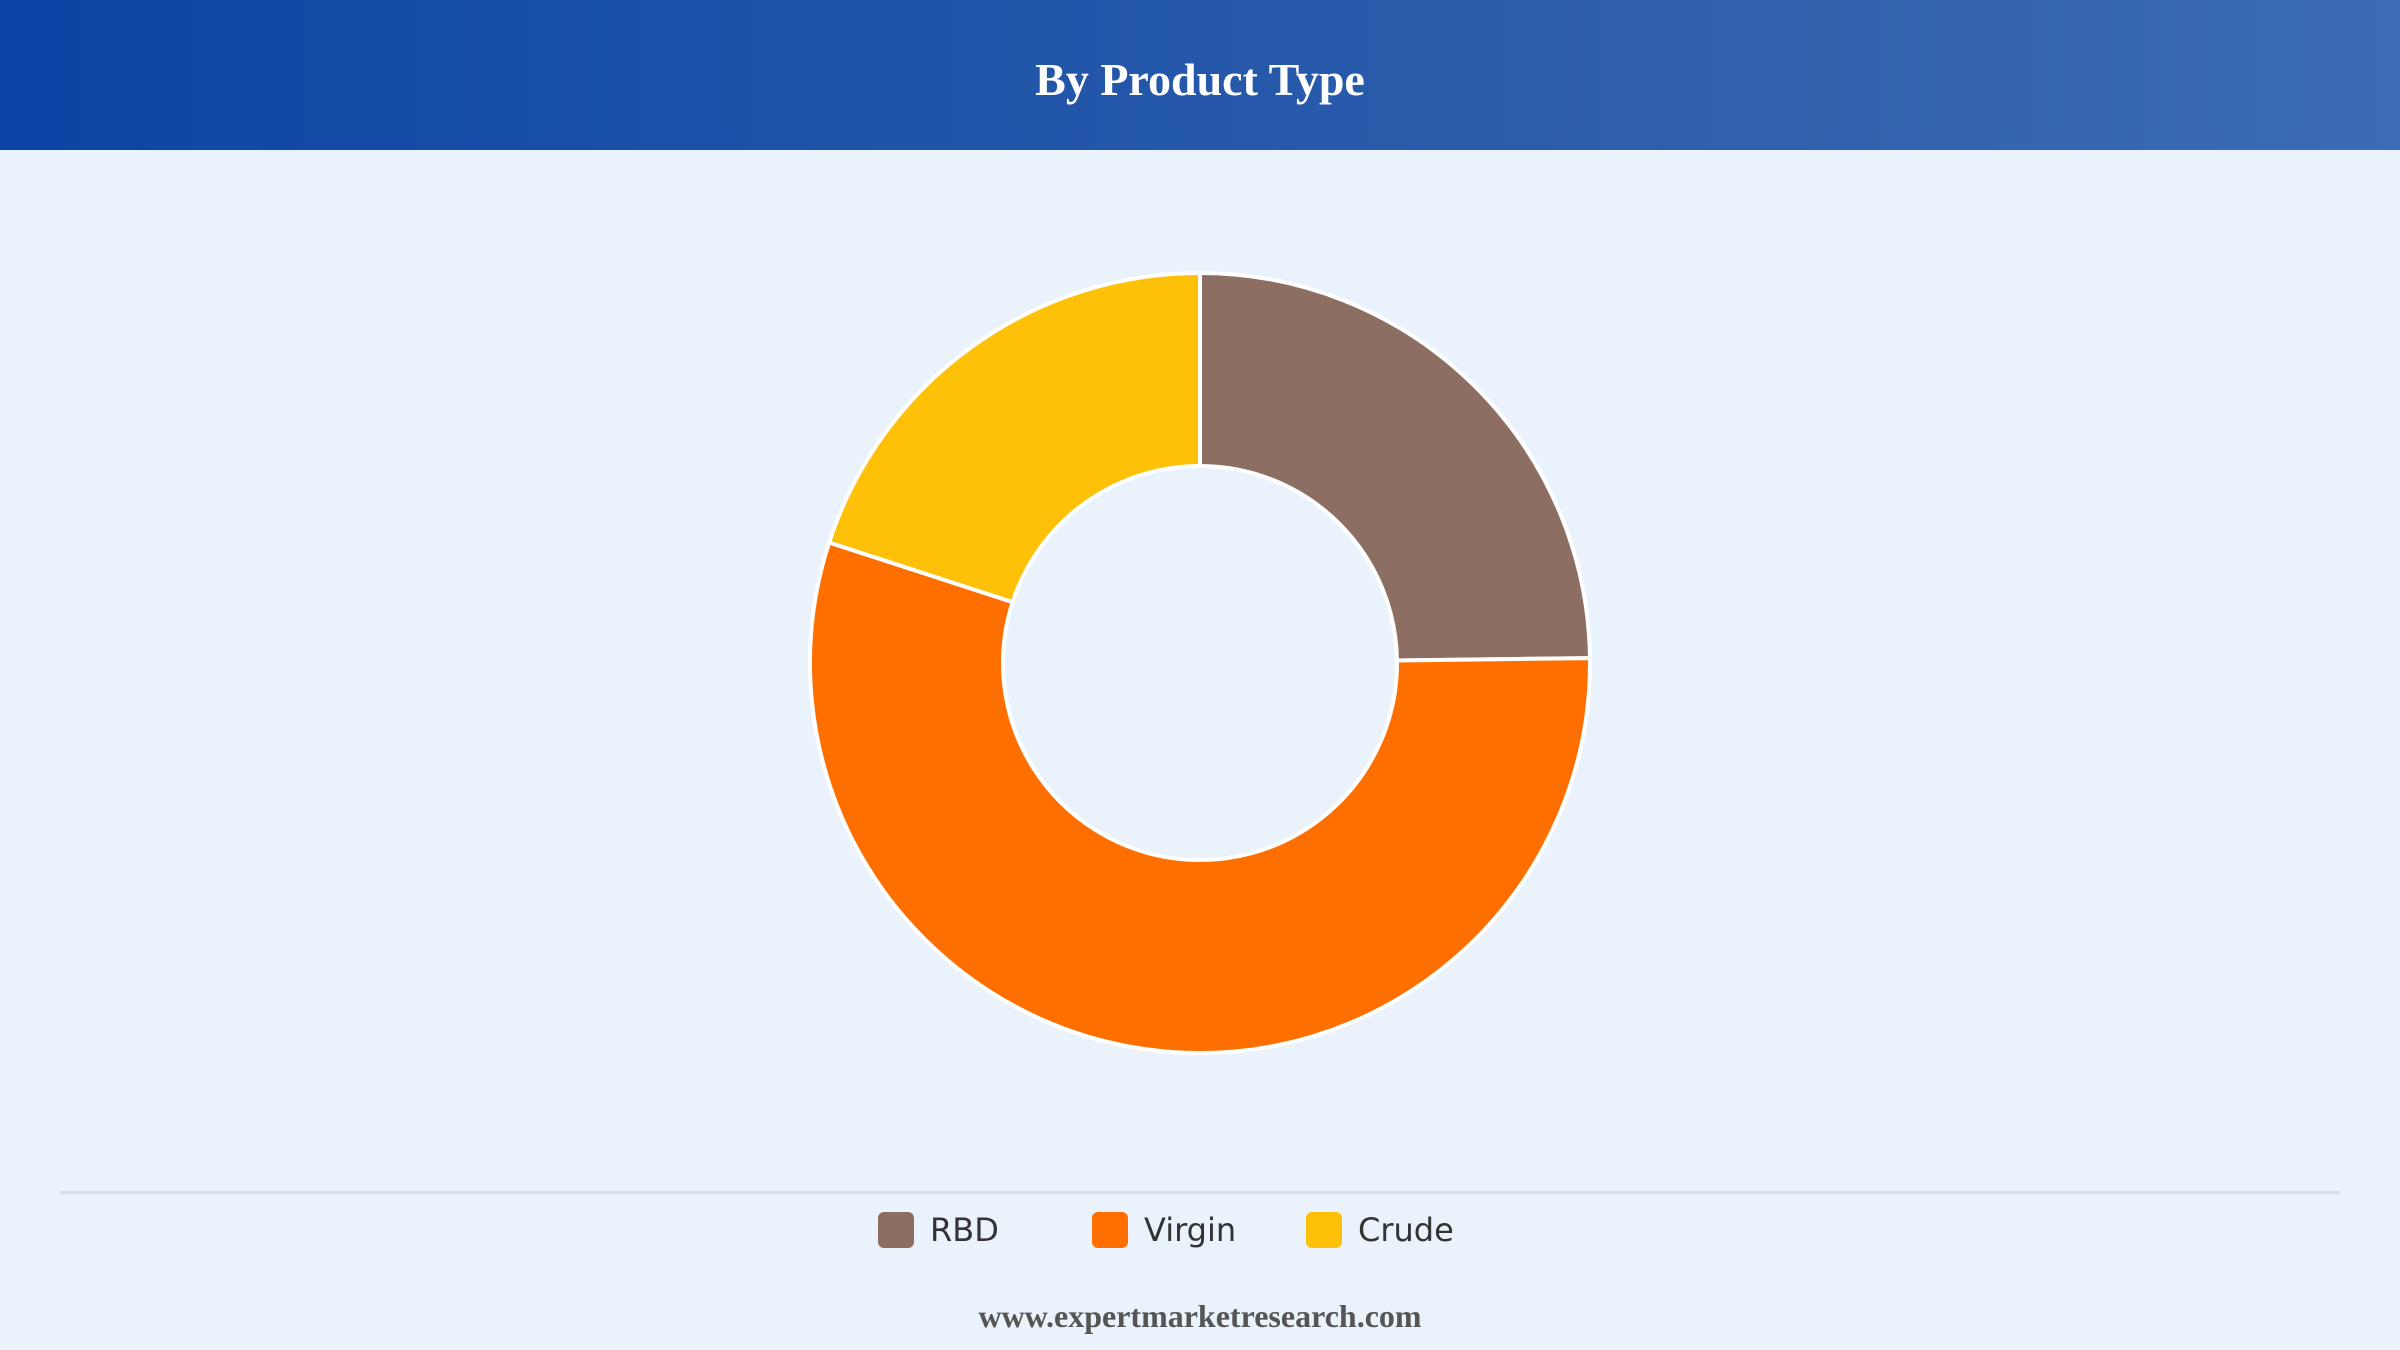  What do you see at coordinates (1200, 79) in the screenshot?
I see `chart-title: By Product Type` at bounding box center [1200, 79].